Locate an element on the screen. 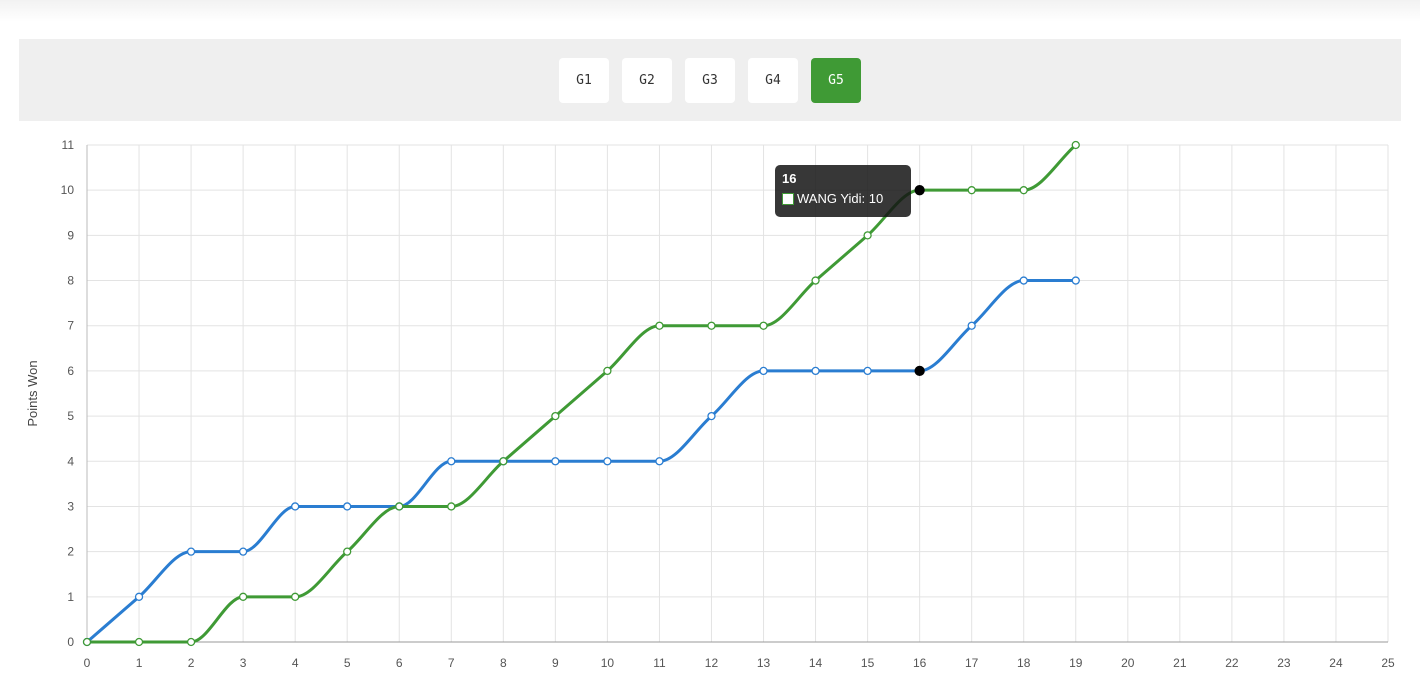 Image resolution: width=1420 pixels, height=690 pixels. x-tick-label: 14 is located at coordinates (816, 663).